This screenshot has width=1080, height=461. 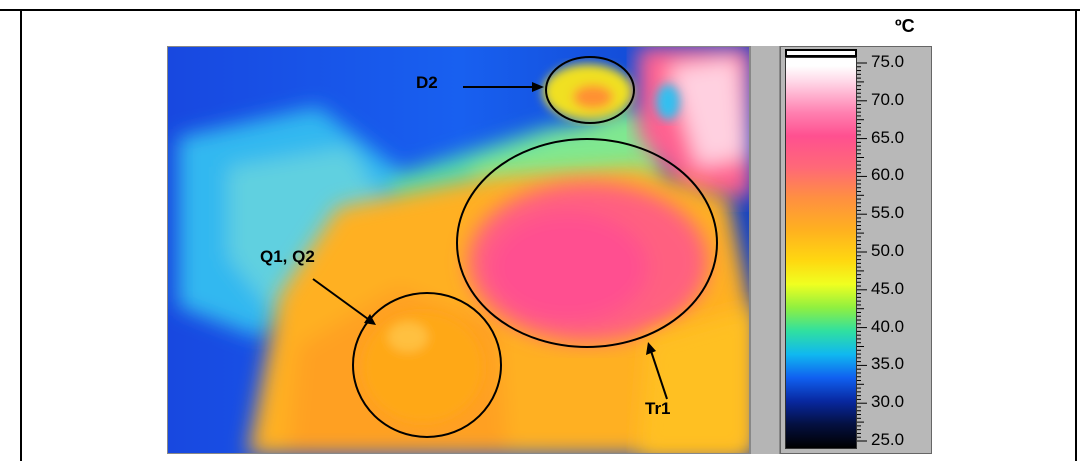 I want to click on scale-tick-label: 25.0, so click(x=888, y=439).